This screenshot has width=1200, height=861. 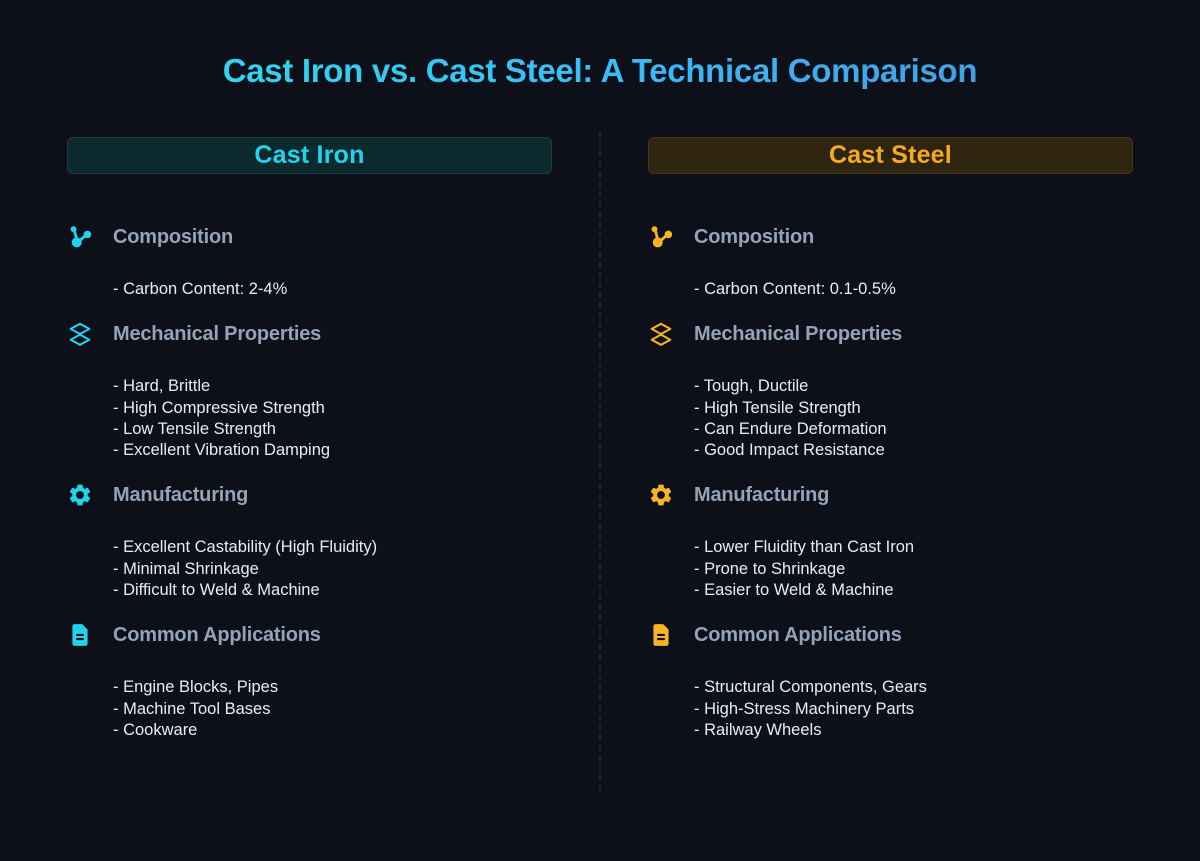 What do you see at coordinates (200, 289) in the screenshot?
I see `list-item: - Carbon Content: 2-4%` at bounding box center [200, 289].